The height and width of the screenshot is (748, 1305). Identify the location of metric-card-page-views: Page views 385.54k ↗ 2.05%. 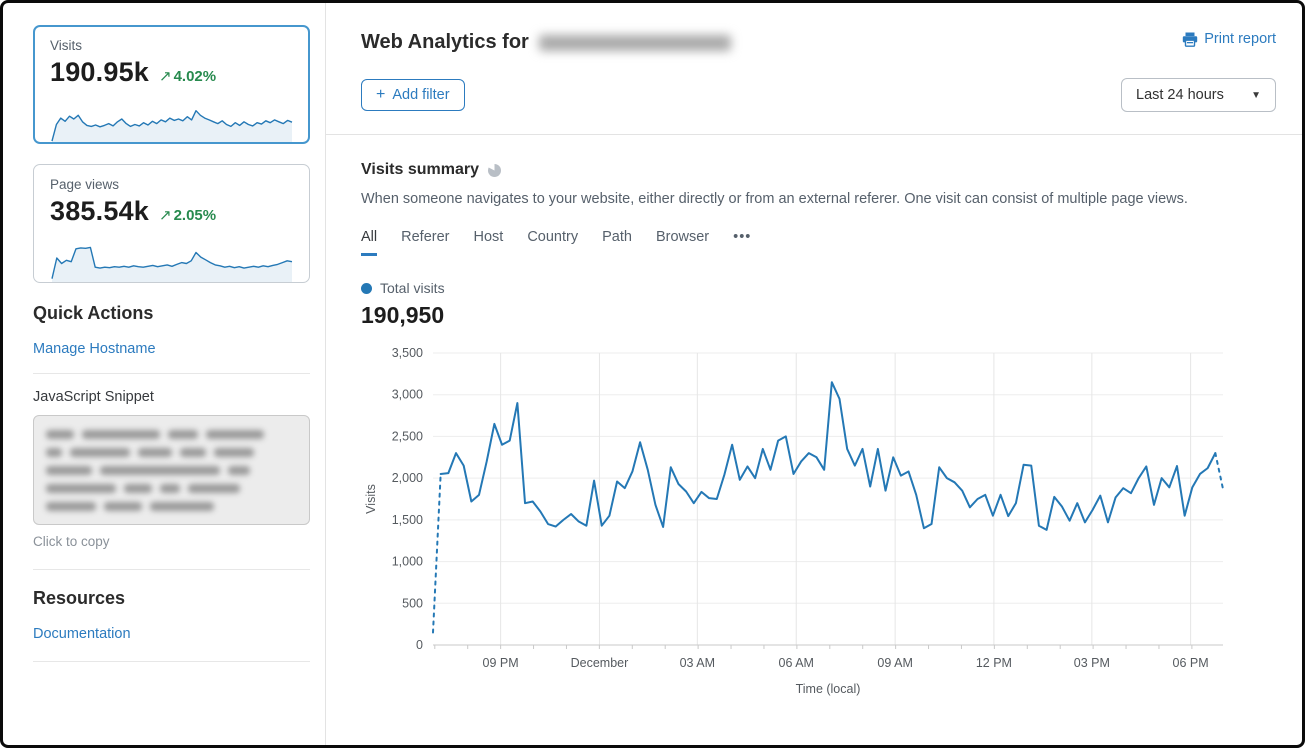
(171, 223).